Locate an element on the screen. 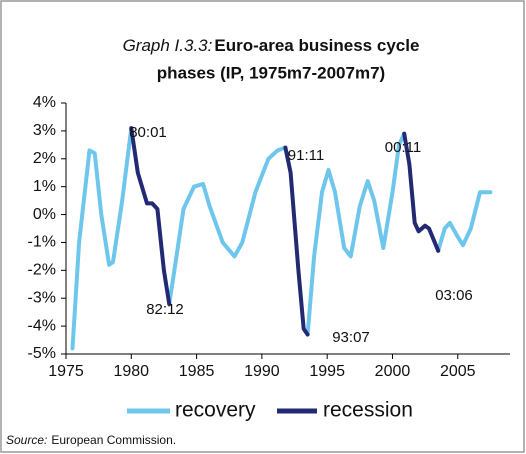  x-tick-label: 1985 is located at coordinates (197, 371).